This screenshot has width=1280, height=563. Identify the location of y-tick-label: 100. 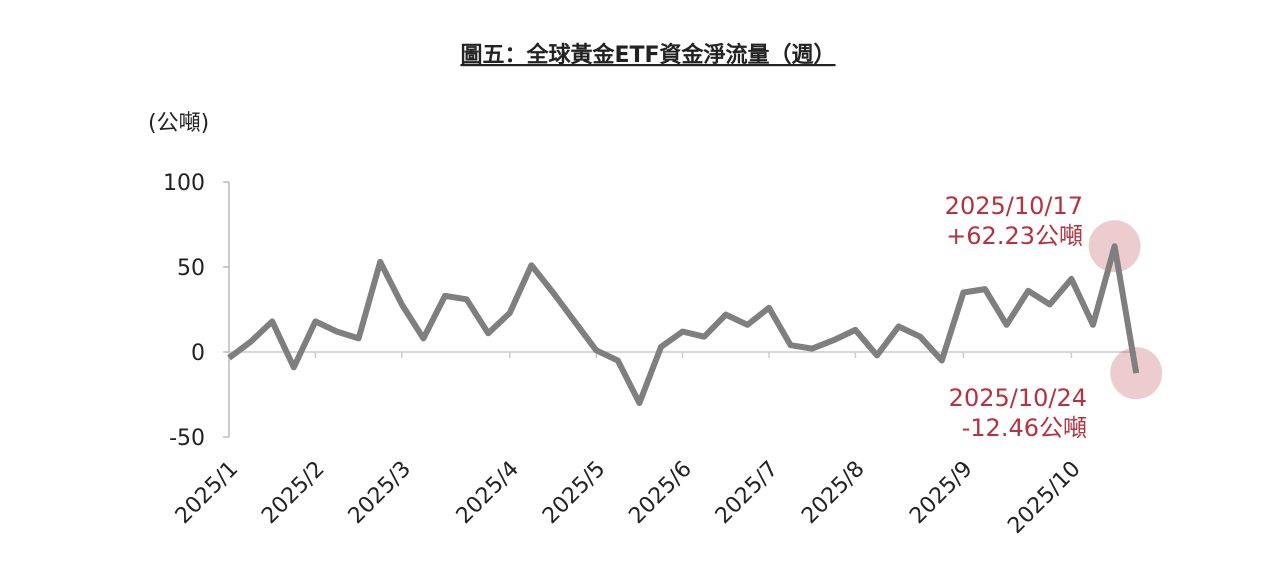
(184, 183).